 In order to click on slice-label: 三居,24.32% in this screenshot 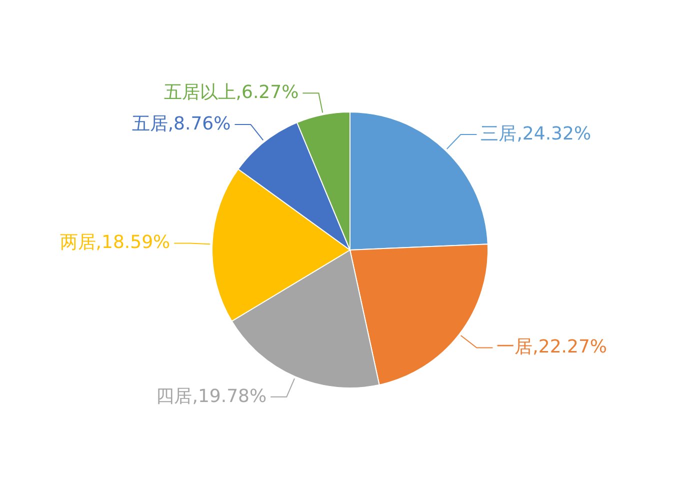, I will do `click(536, 133)`.